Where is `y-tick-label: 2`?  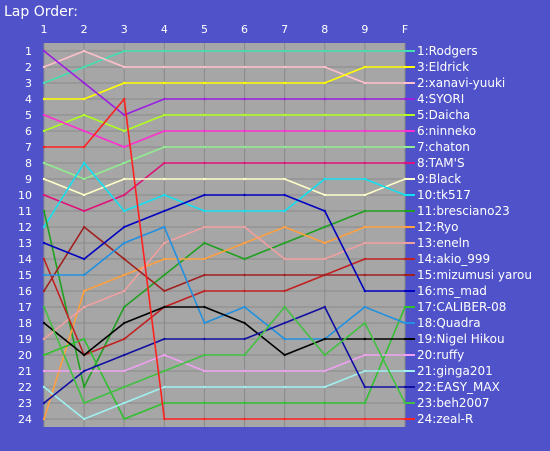
y-tick-label: 2 is located at coordinates (28, 67).